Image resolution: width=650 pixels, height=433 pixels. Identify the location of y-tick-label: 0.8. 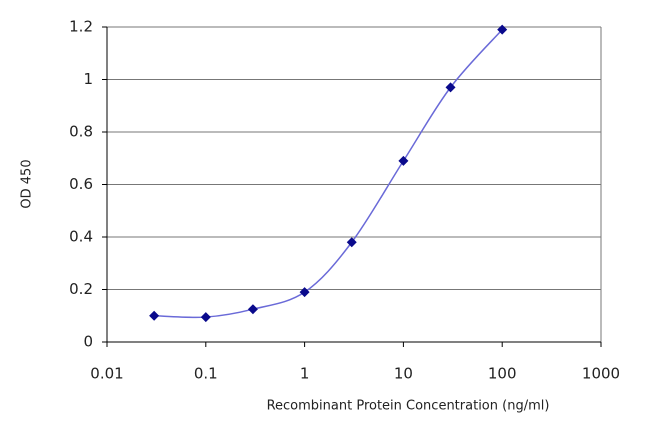
(81, 132).